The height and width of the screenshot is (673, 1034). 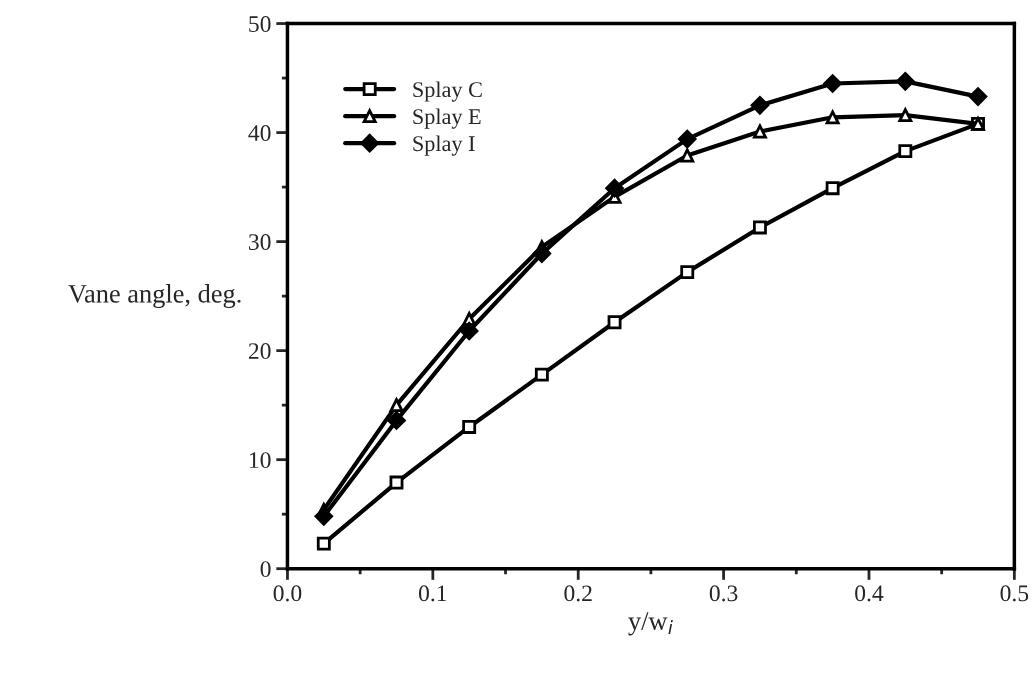 What do you see at coordinates (869, 593) in the screenshot?
I see `x-tick-label: 0.4` at bounding box center [869, 593].